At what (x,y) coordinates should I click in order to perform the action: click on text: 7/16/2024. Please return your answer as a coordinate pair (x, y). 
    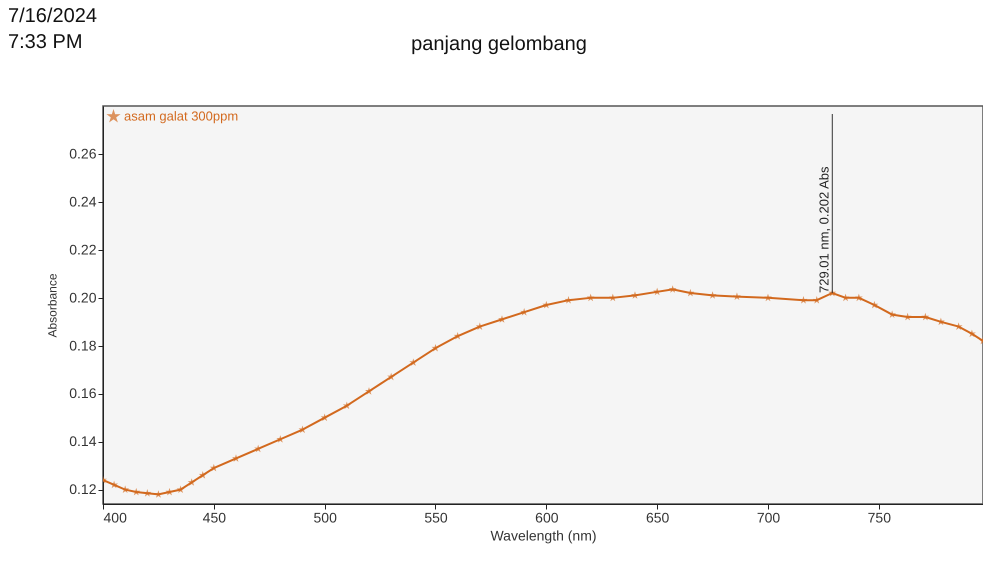
    Looking at the image, I should click on (52, 16).